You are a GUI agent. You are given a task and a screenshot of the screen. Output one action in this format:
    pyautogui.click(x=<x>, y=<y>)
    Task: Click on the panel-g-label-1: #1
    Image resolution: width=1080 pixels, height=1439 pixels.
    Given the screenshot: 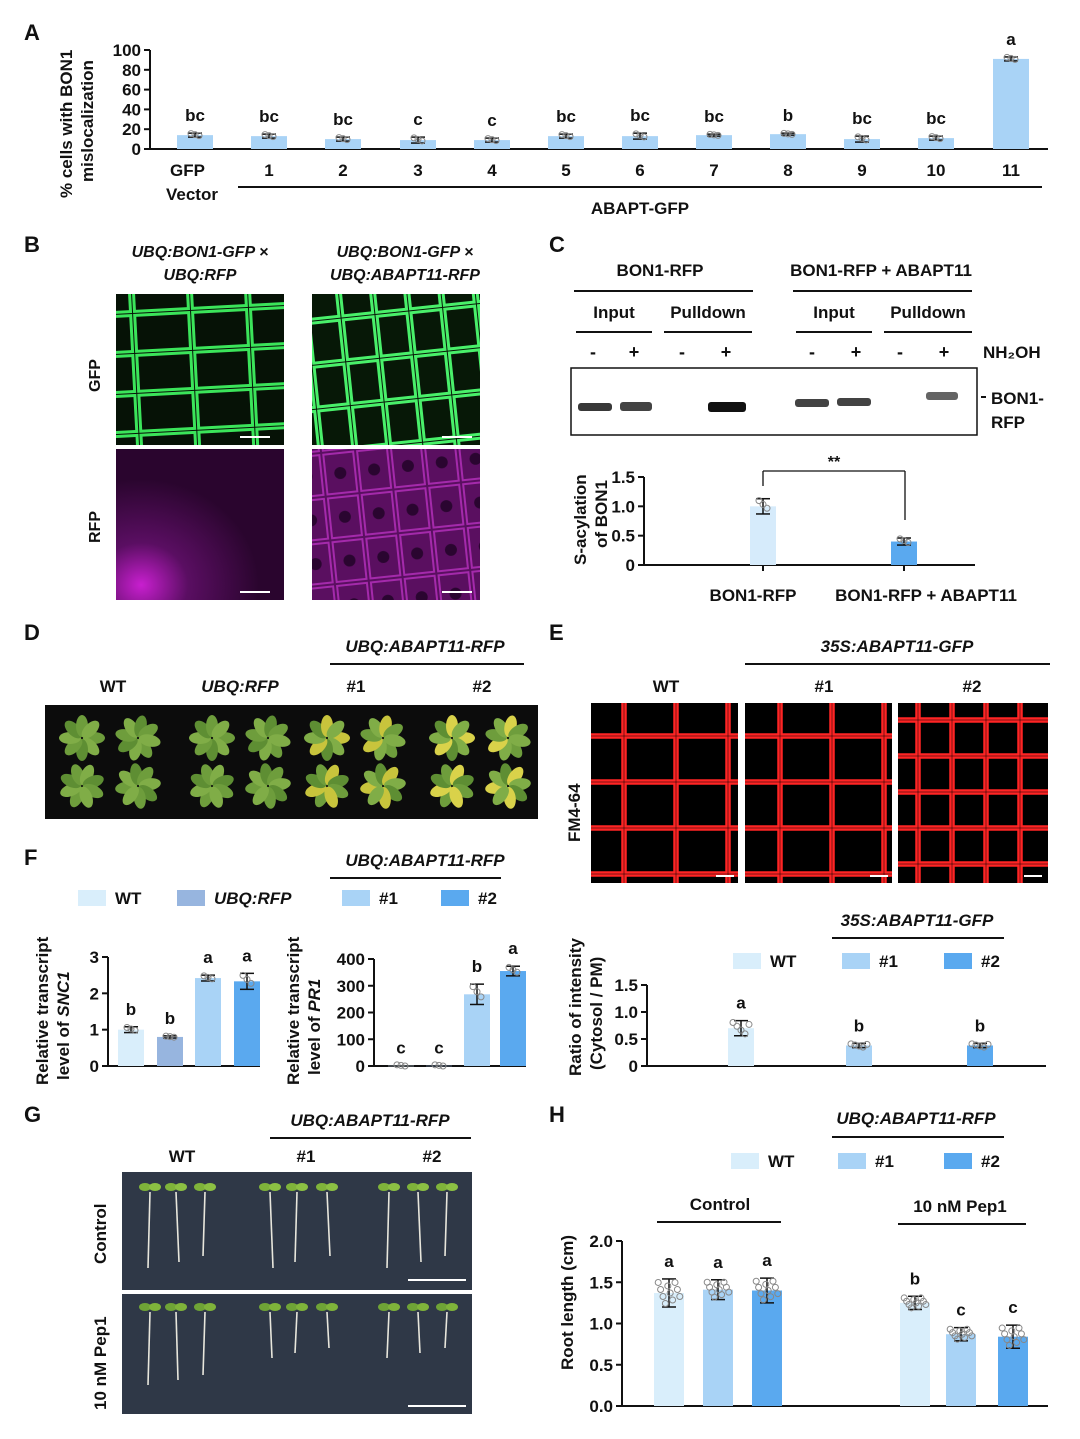 What is the action you would take?
    pyautogui.click(x=306, y=1156)
    